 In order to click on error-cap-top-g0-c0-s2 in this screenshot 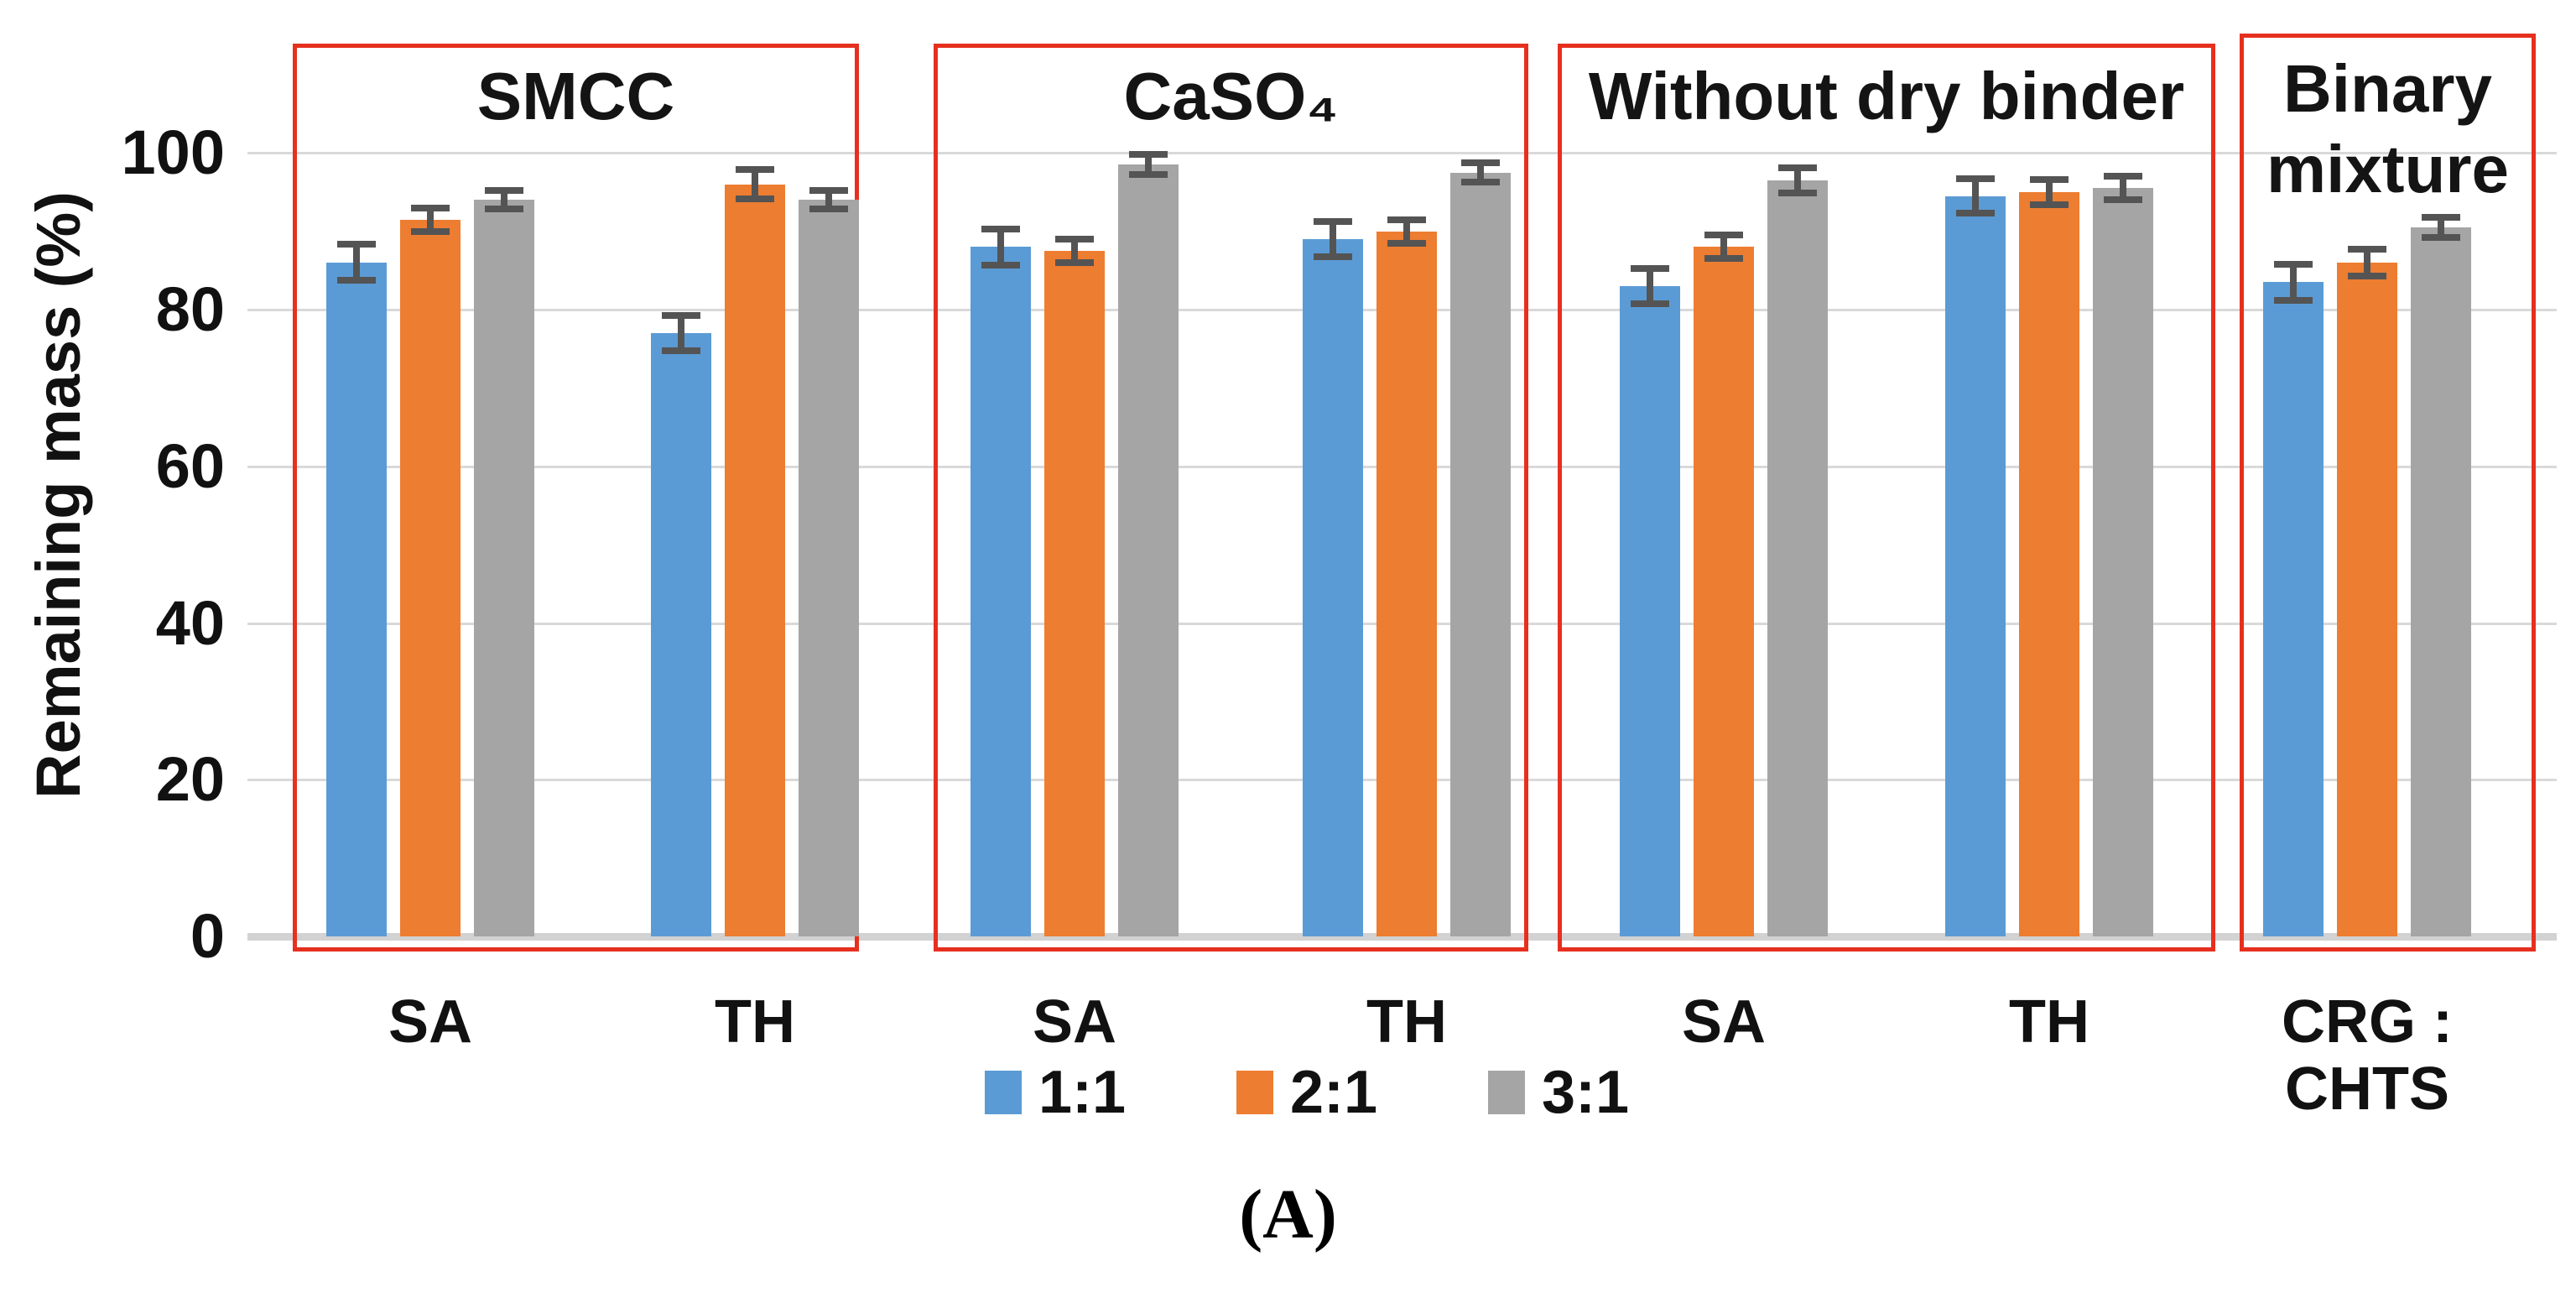, I will do `click(504, 191)`.